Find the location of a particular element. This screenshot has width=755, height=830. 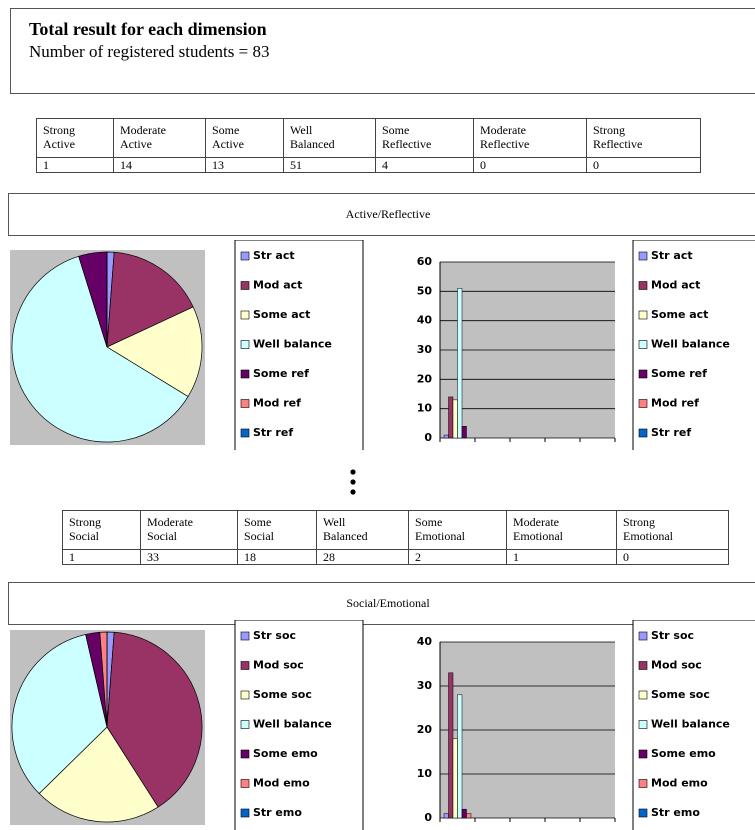

y-tick-label: 50 is located at coordinates (425, 290).